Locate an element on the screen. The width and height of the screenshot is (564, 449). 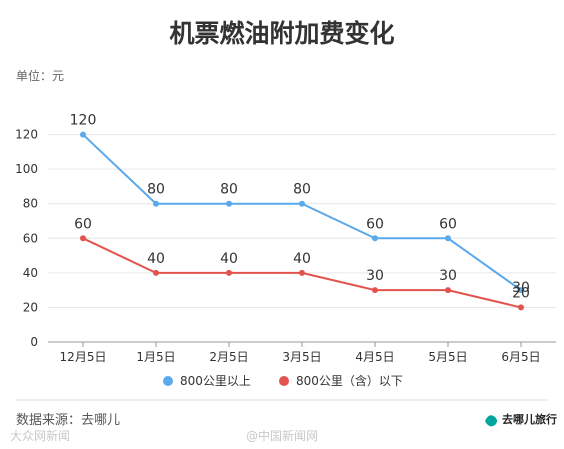
y-axis-ticks: 0 20 40 60 80 100 120 is located at coordinates (26, 238).